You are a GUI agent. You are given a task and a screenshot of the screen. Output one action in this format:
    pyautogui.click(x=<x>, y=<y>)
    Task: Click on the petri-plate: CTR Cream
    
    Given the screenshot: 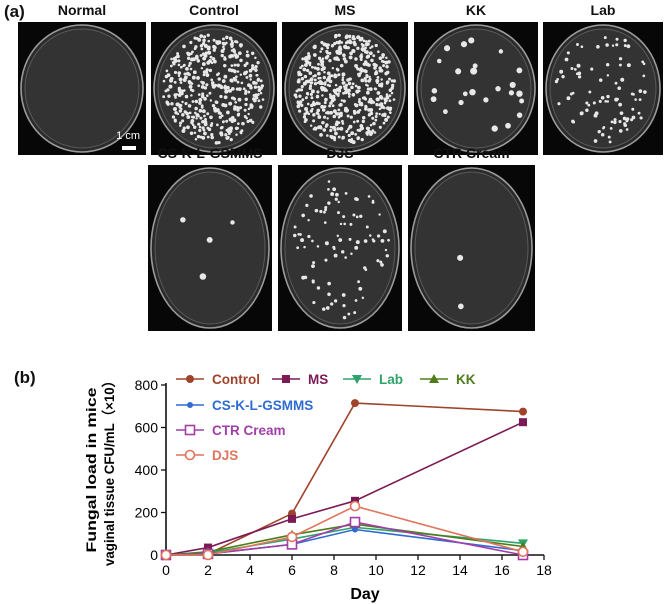 What is the action you would take?
    pyautogui.click(x=471, y=238)
    